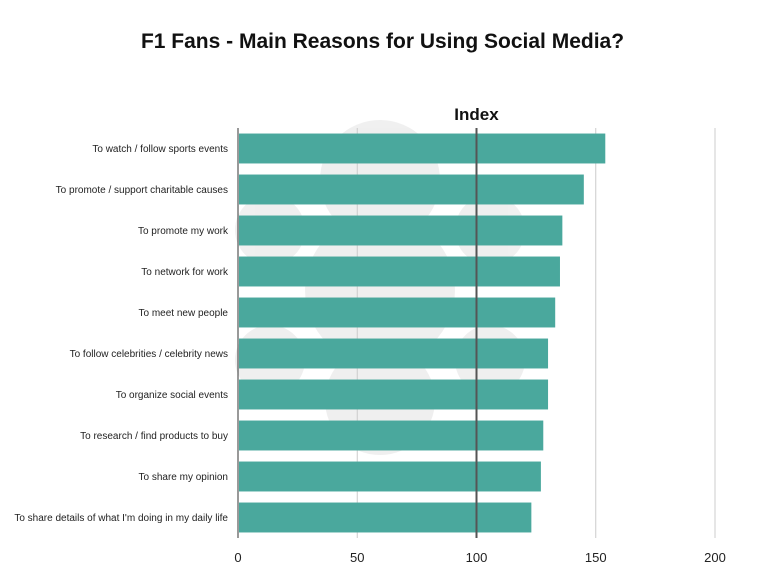 The height and width of the screenshot is (574, 765). What do you see at coordinates (183, 231) in the screenshot?
I see `category-label: To promote my work` at bounding box center [183, 231].